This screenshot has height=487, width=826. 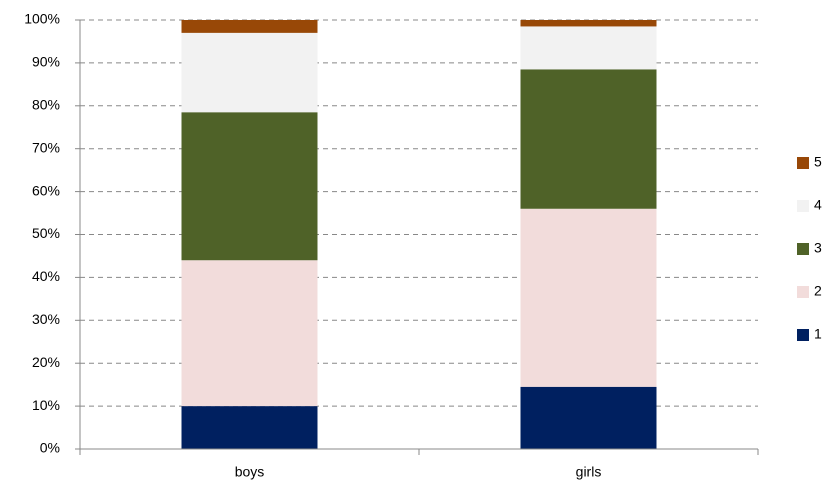 What do you see at coordinates (818, 205) in the screenshot?
I see `legend-label: 4` at bounding box center [818, 205].